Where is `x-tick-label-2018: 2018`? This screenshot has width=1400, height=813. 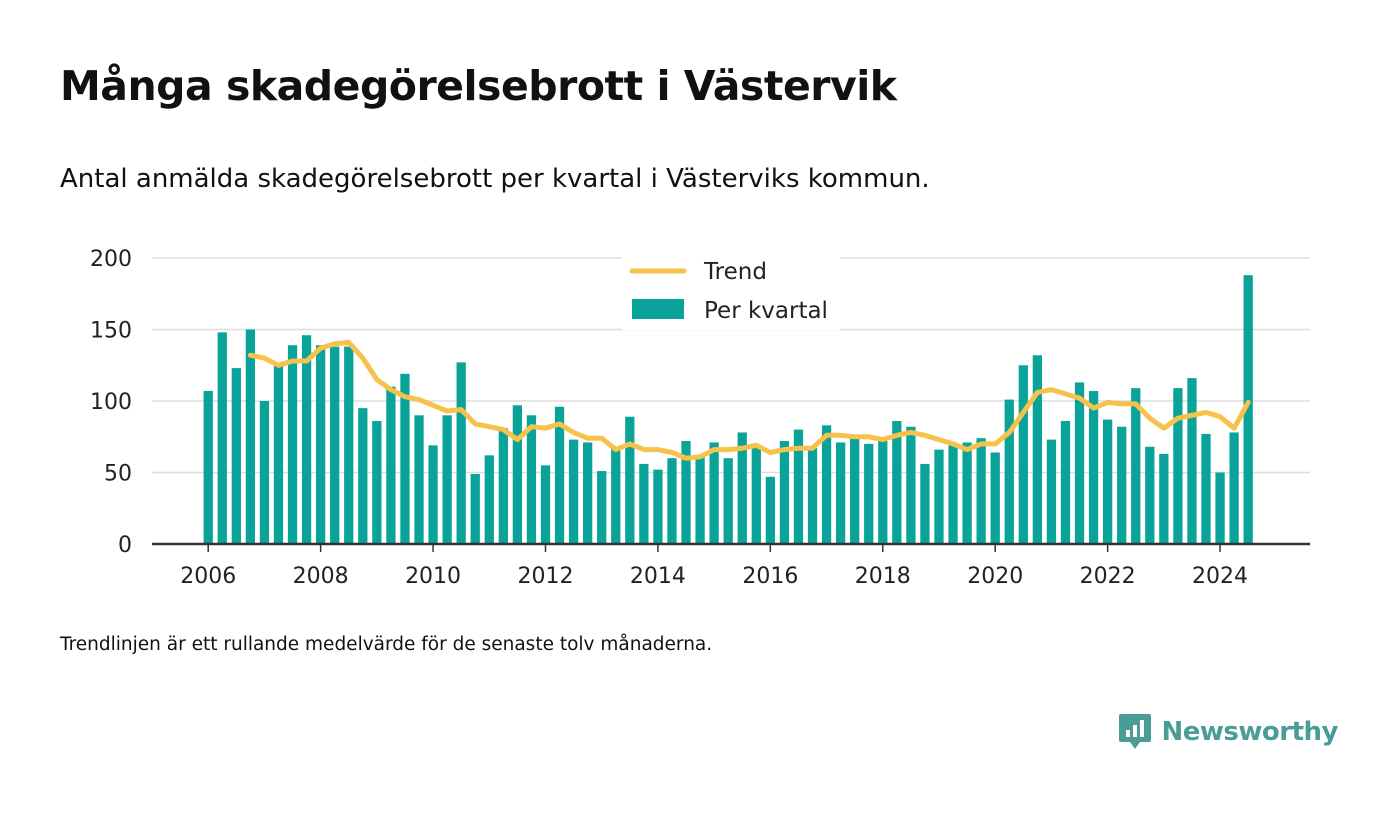 x-tick-label-2018: 2018 is located at coordinates (883, 576).